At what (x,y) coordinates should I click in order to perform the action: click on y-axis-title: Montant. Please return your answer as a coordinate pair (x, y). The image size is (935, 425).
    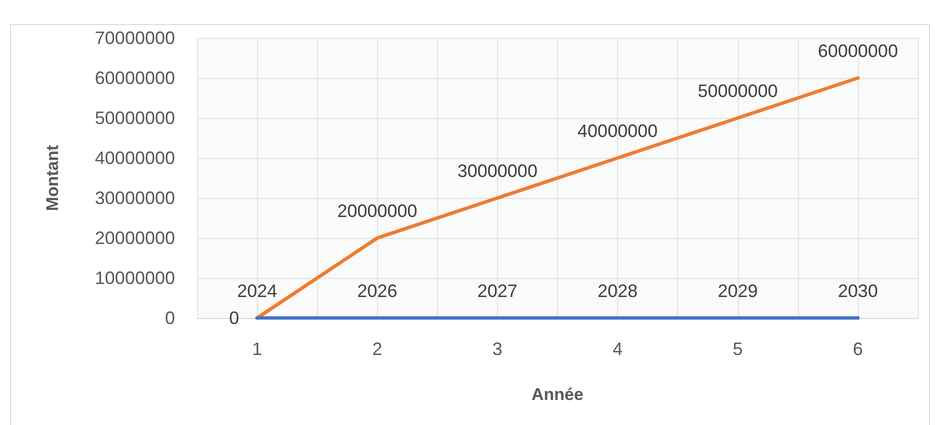
    Looking at the image, I should click on (52, 178).